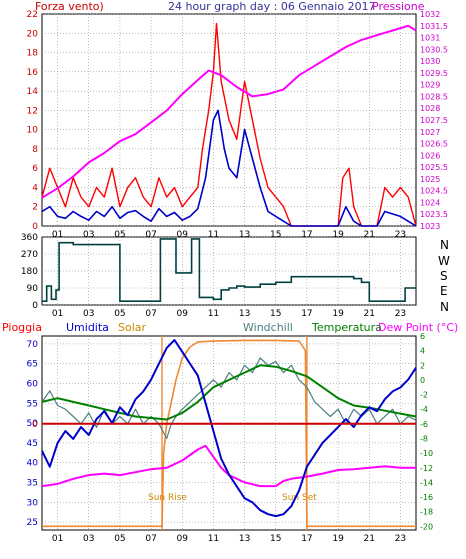  I want to click on left-tick-label: 2, so click(35, 208).